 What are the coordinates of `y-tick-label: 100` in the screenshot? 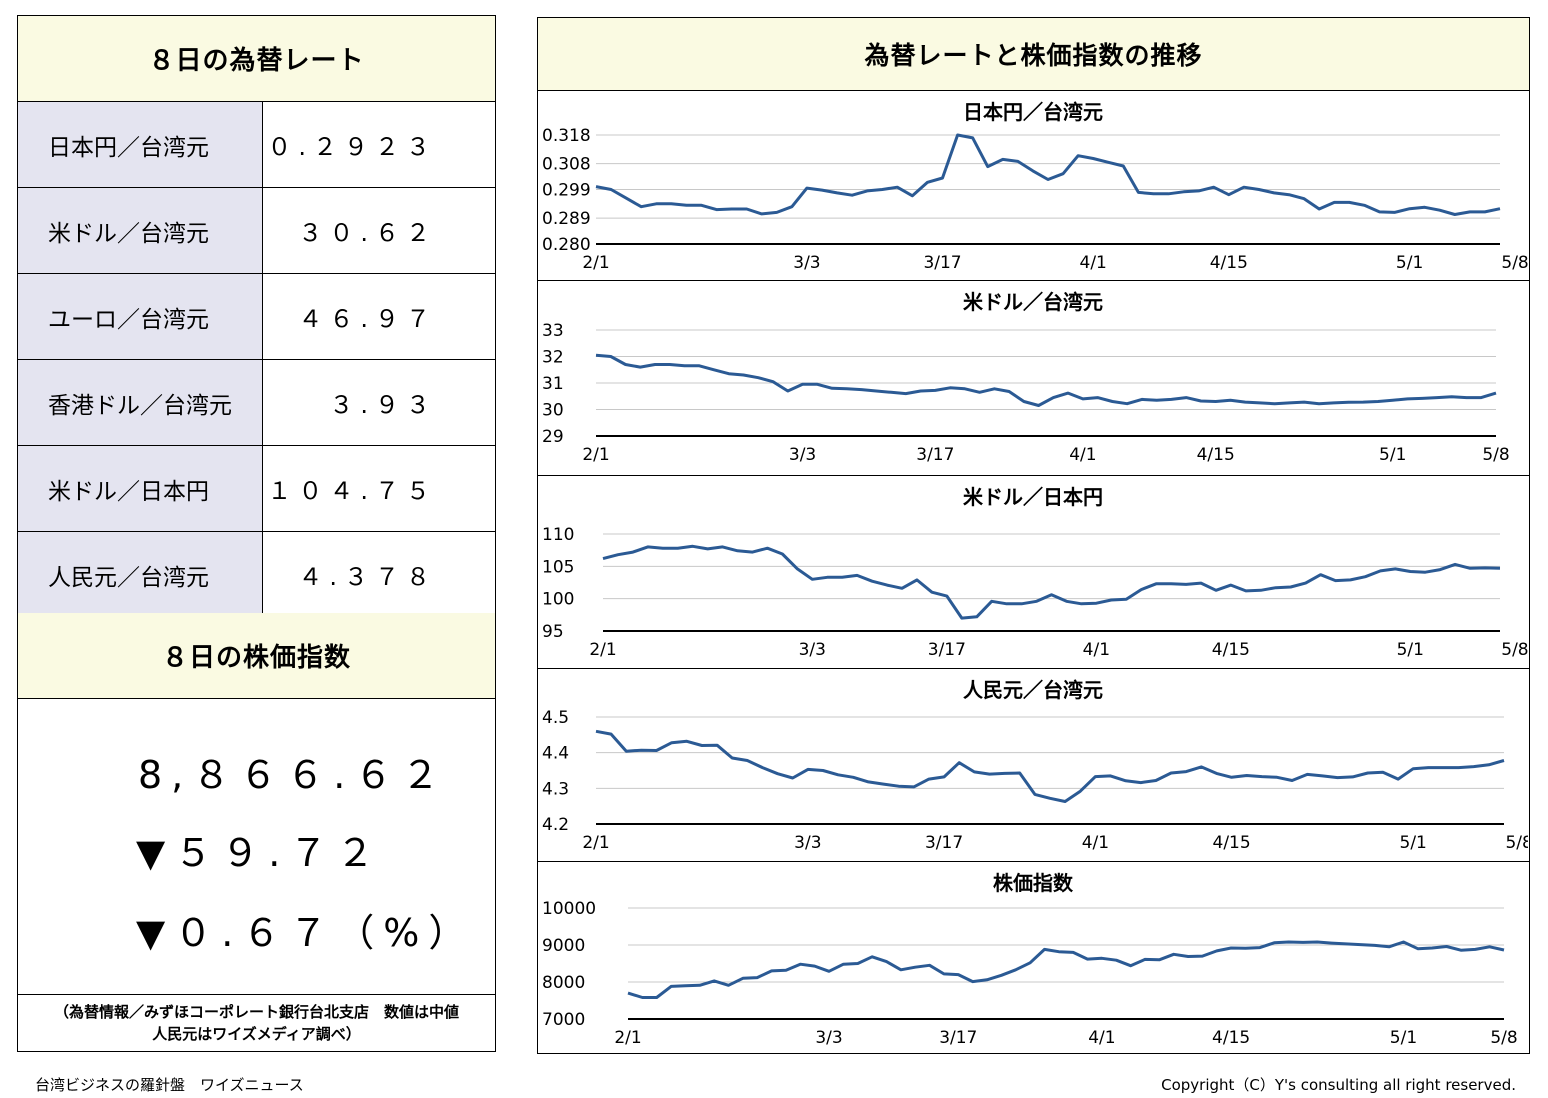 It's located at (558, 600).